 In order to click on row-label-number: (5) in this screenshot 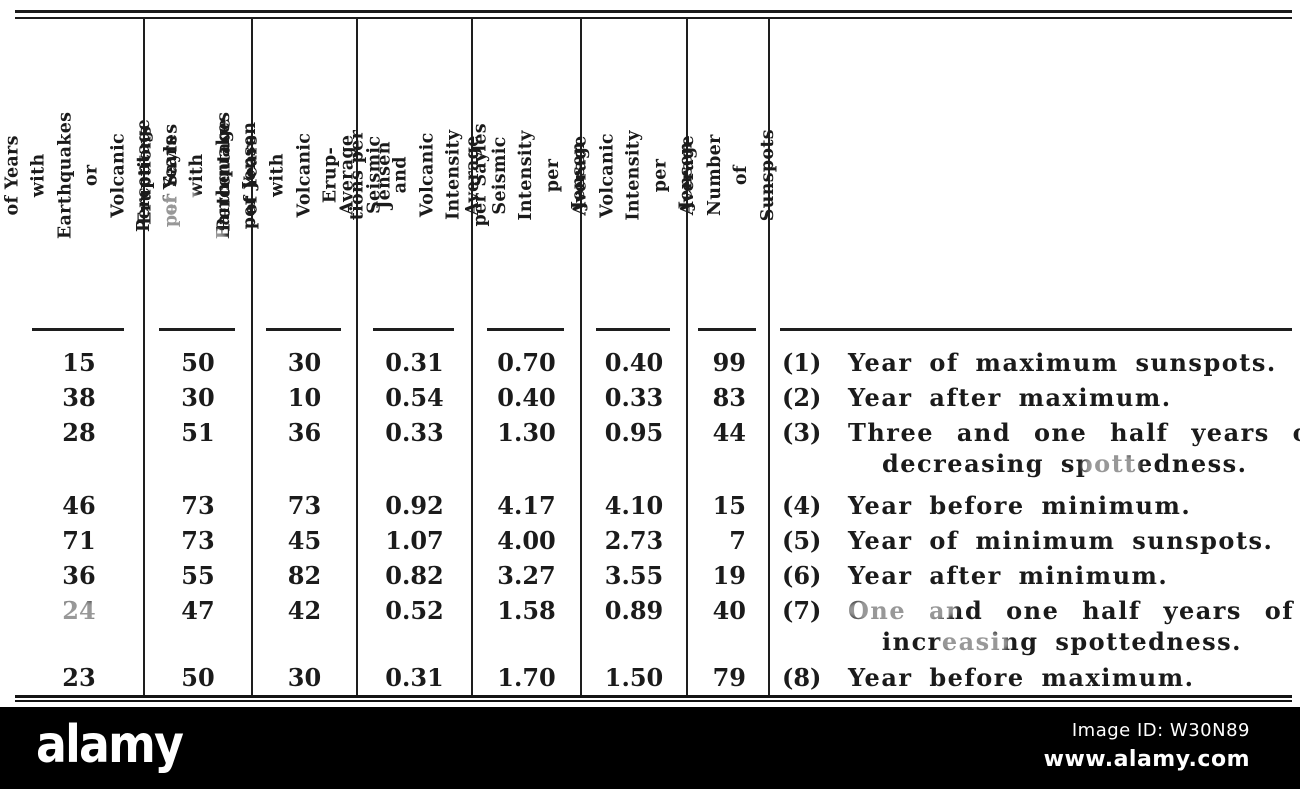, I will do `click(802, 540)`.